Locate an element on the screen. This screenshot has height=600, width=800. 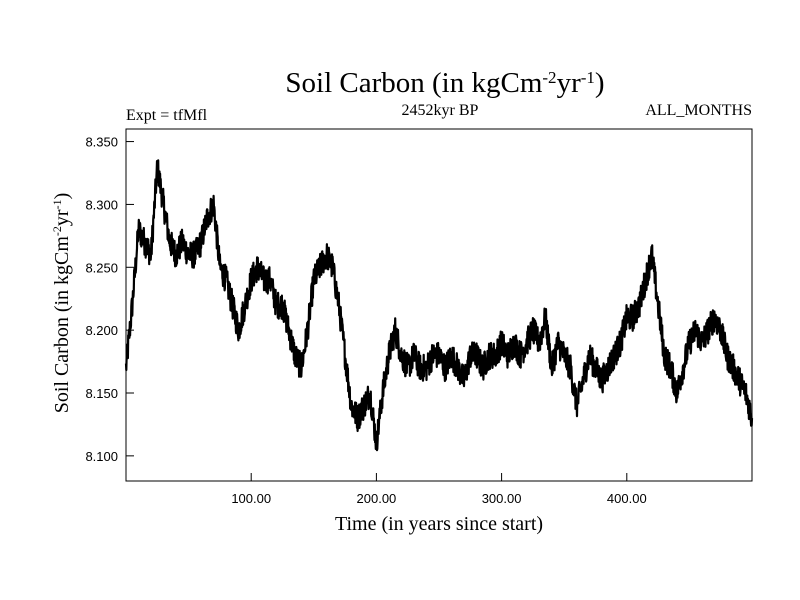
y-axis-label-sup2: -1 is located at coordinates (57, 204).